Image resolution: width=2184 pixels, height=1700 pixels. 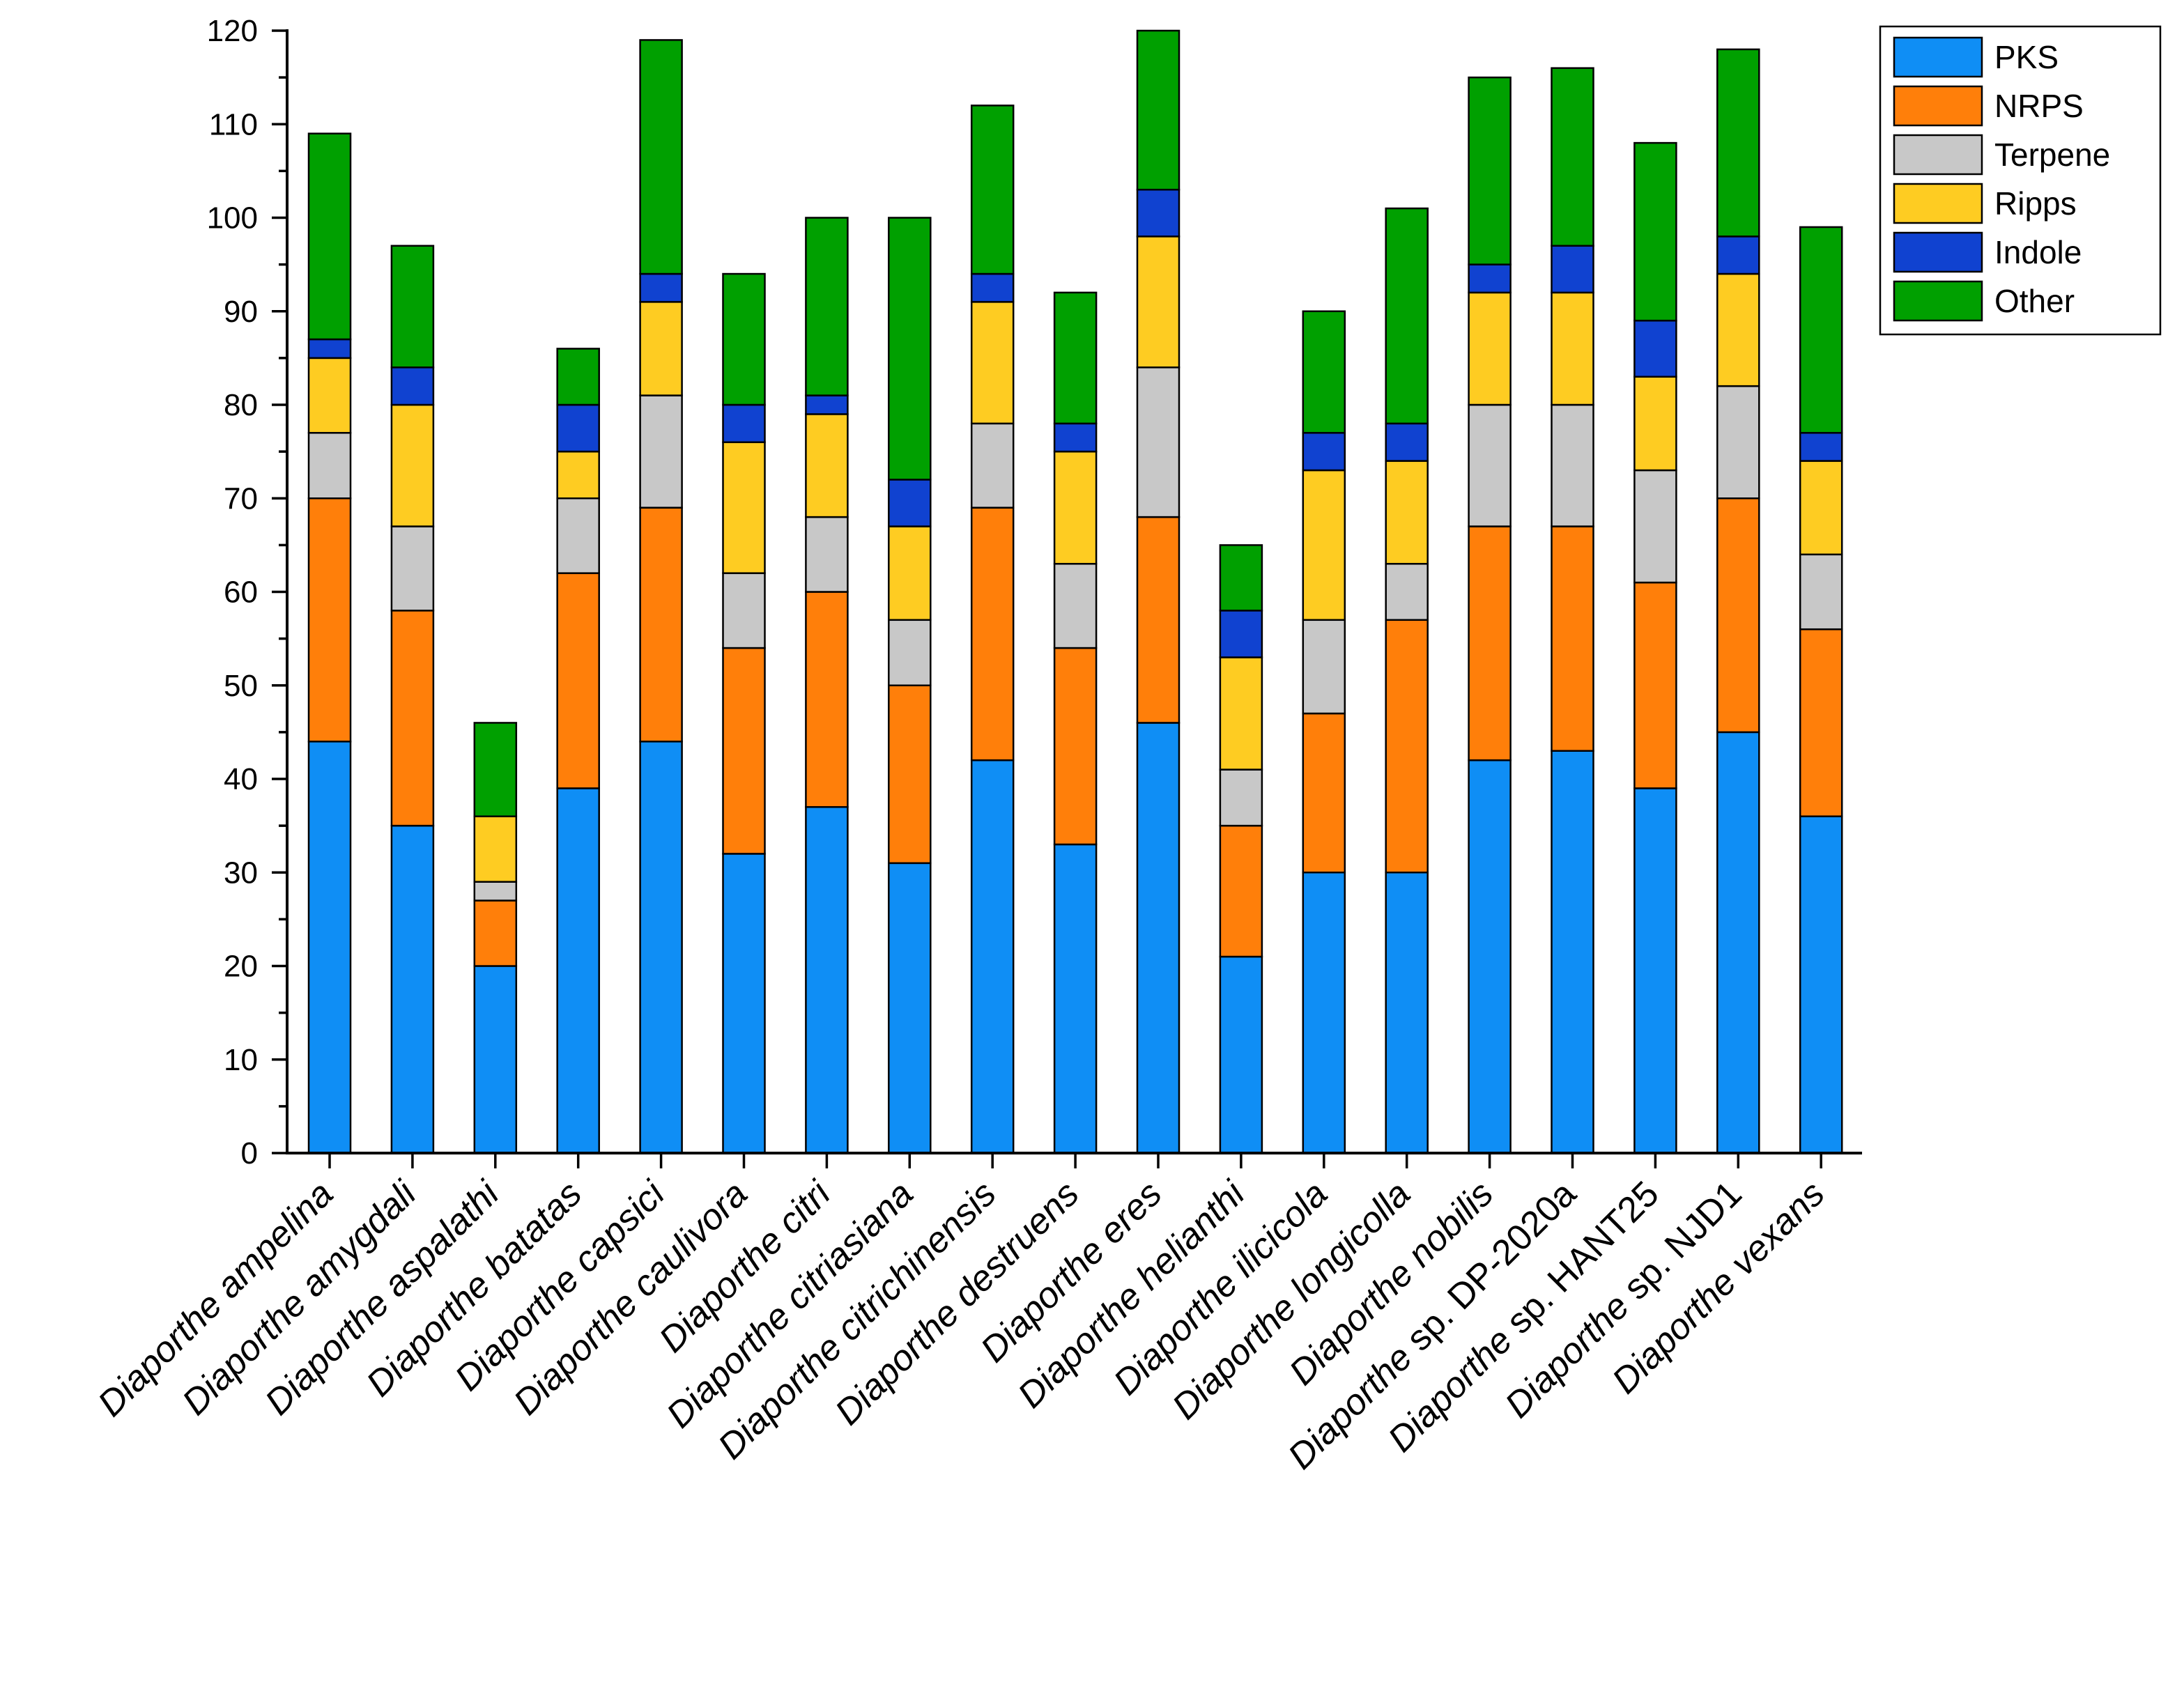 What do you see at coordinates (1938, 106) in the screenshot?
I see `legend-swatch-nrps` at bounding box center [1938, 106].